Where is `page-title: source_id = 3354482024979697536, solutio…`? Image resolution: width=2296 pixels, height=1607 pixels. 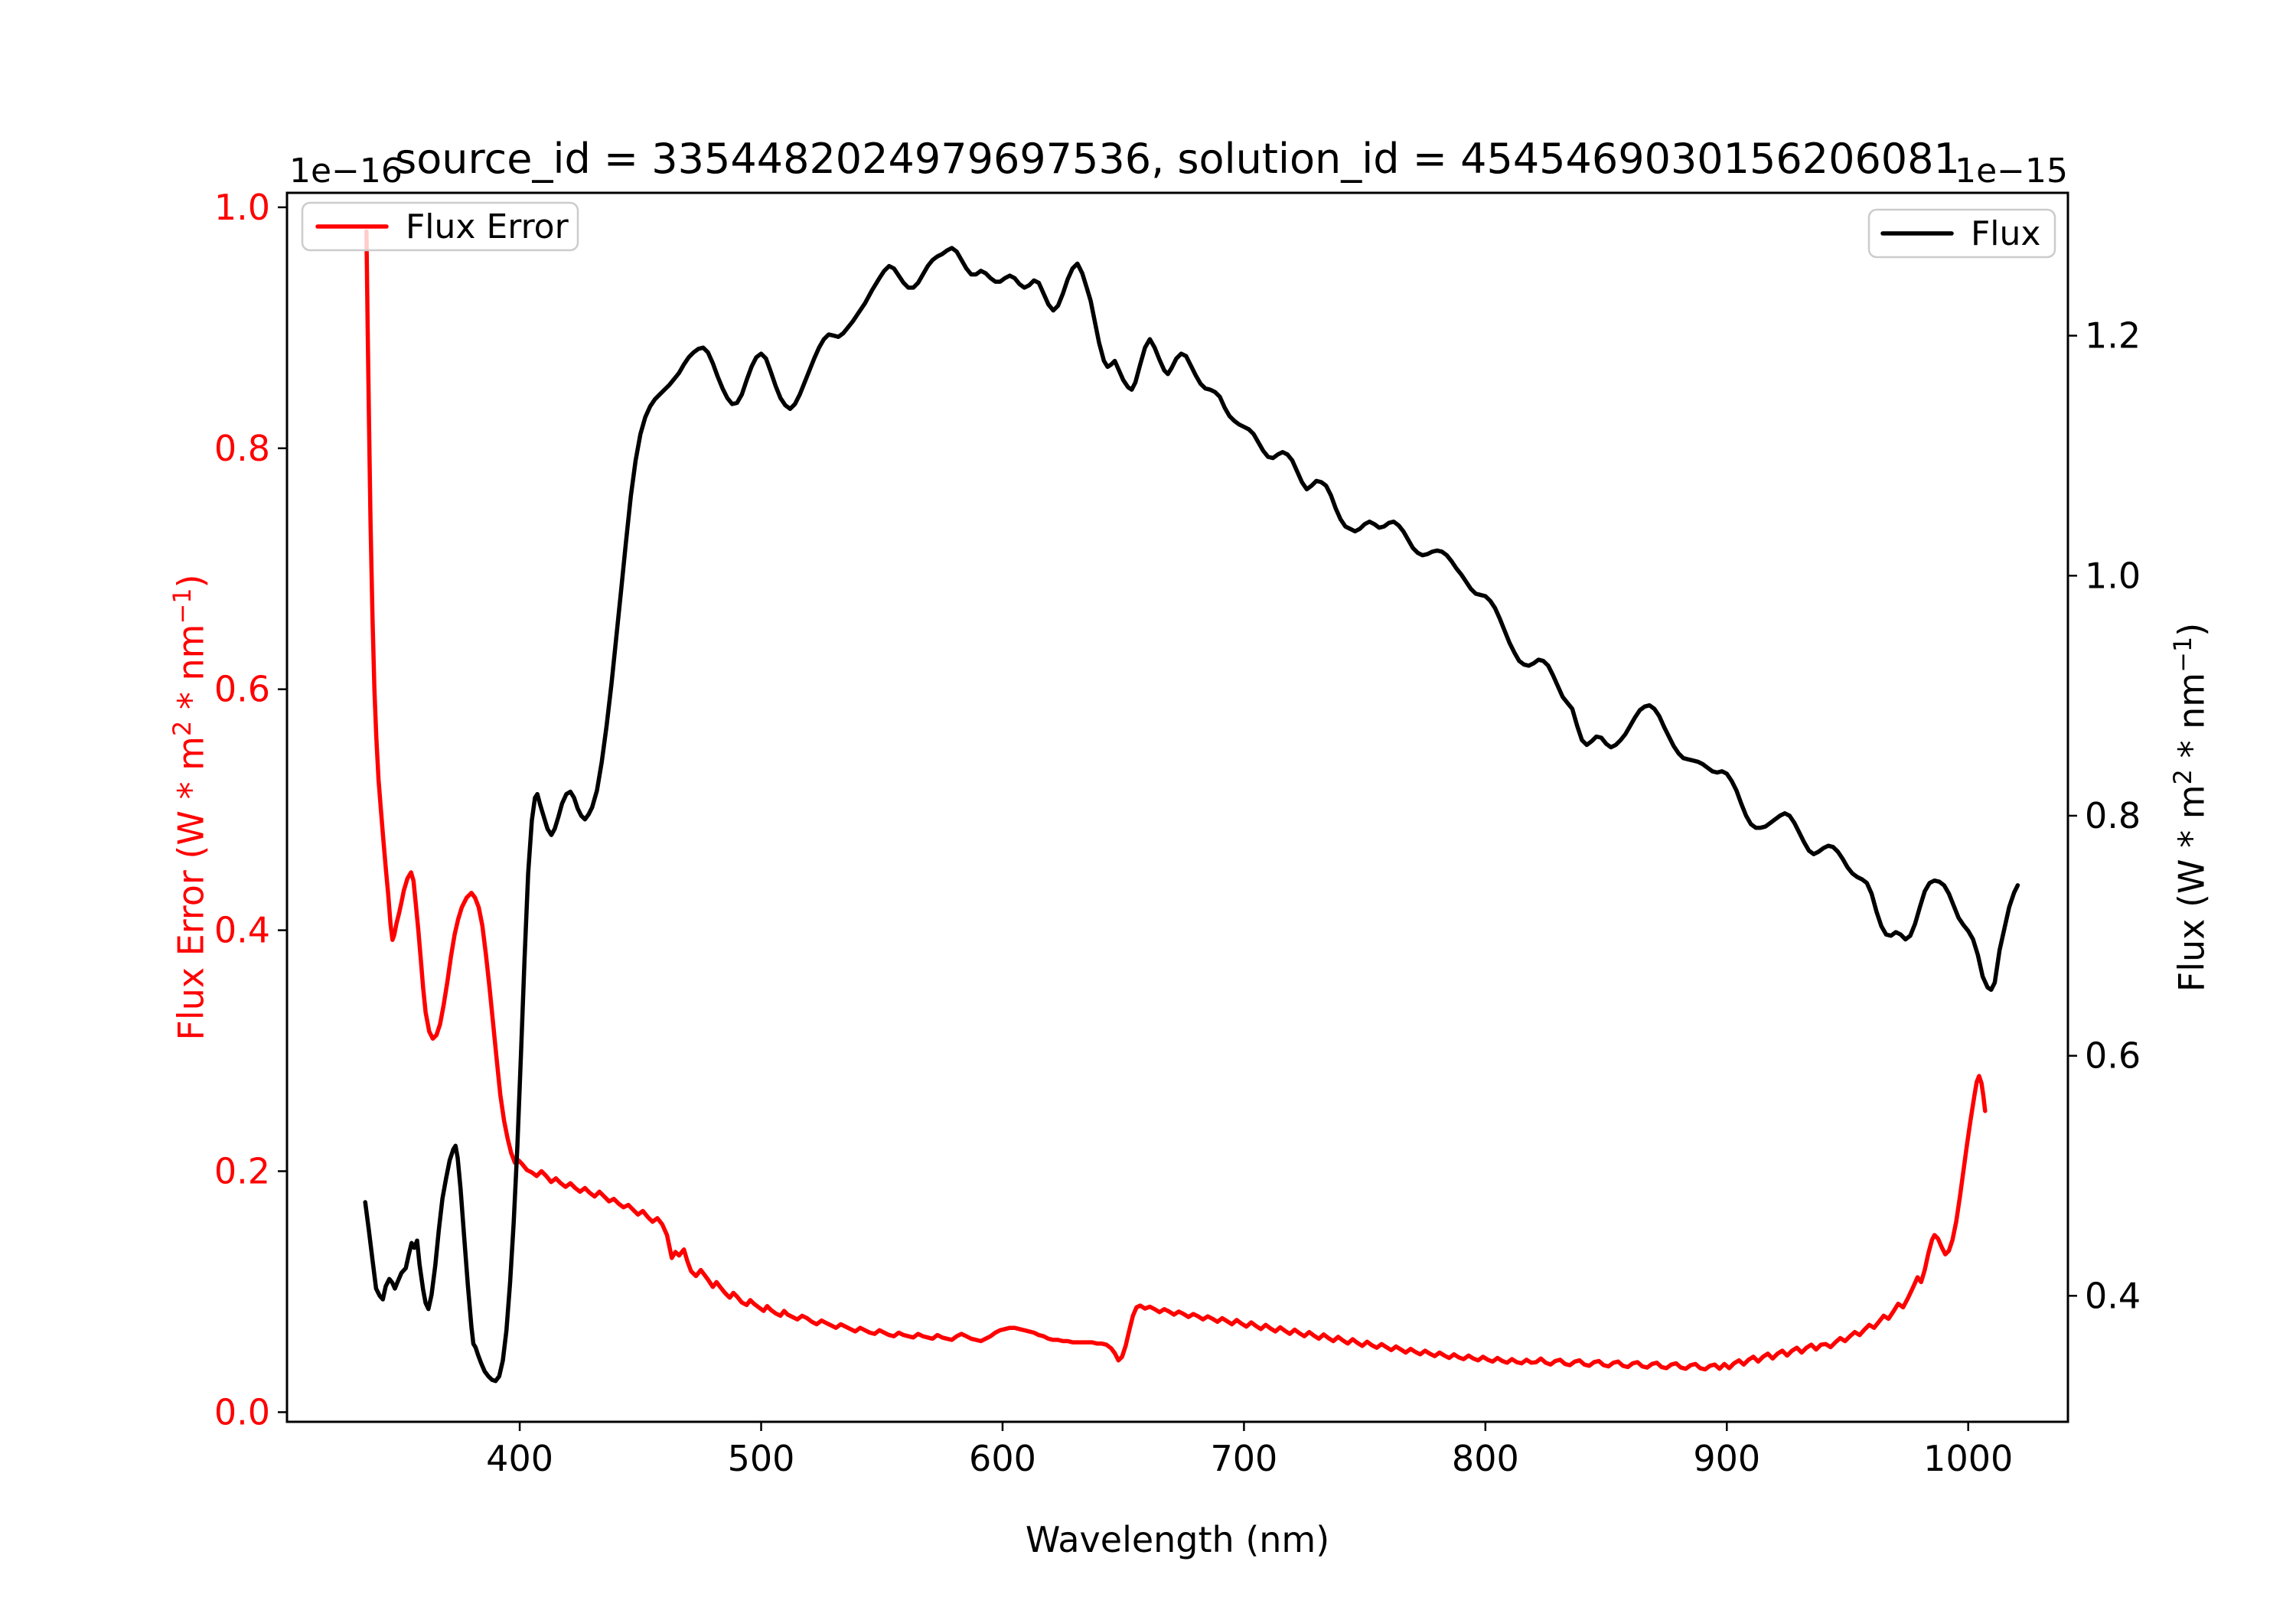 page-title: source_id = 3354482024979697536, solutio… is located at coordinates (1177, 159).